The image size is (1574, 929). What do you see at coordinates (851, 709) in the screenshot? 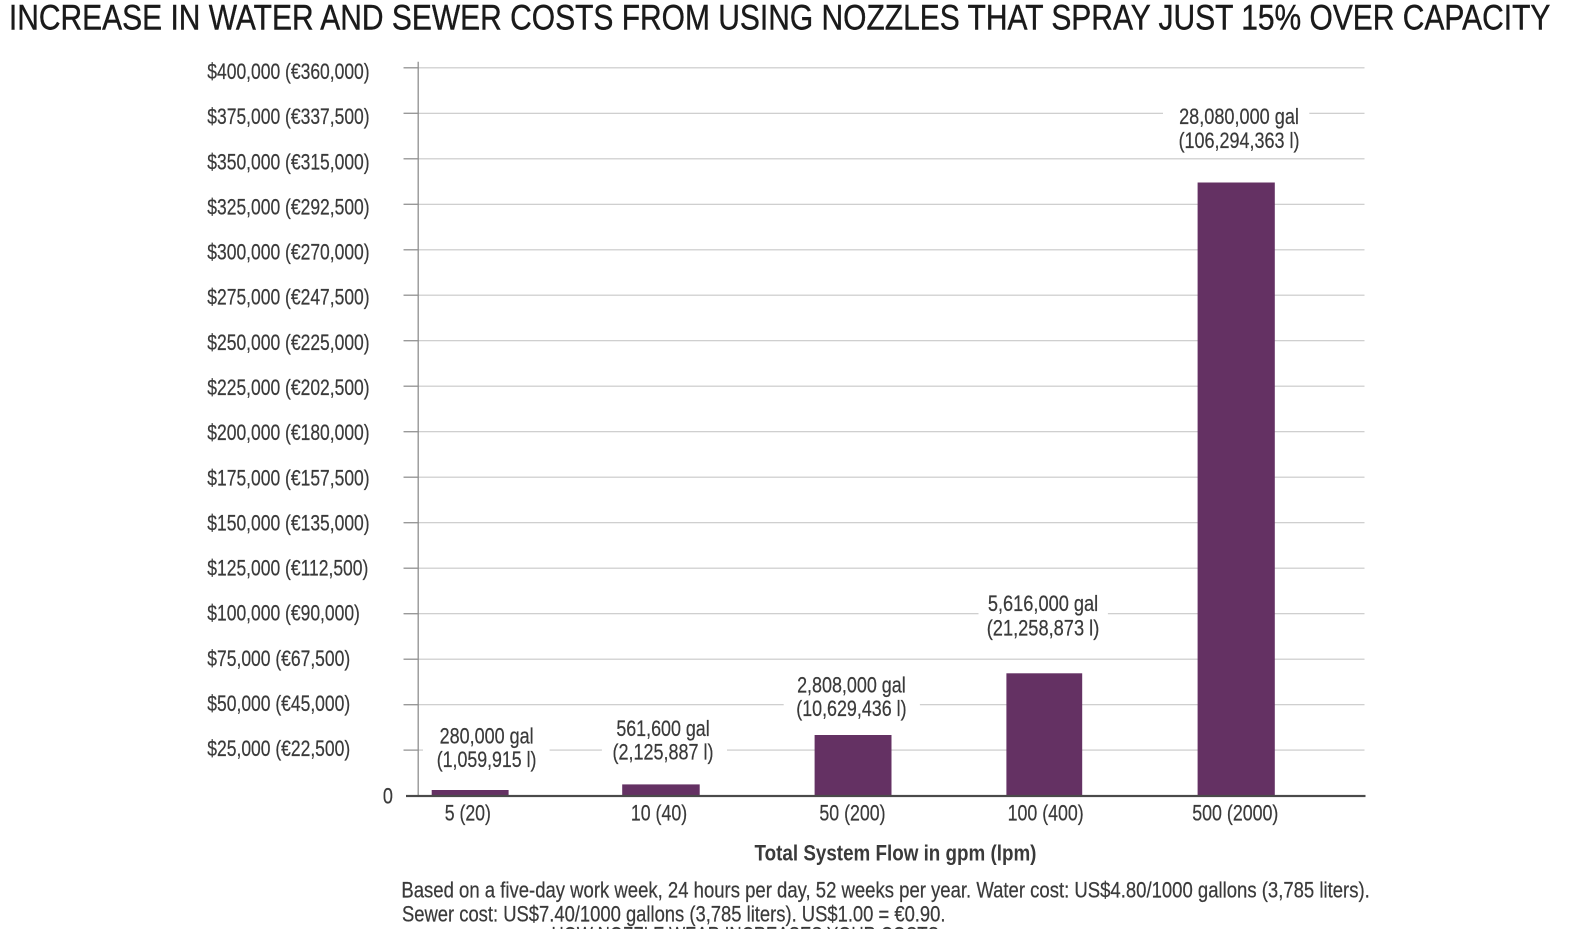
I see `svg-text: (10,629,436 l)` at bounding box center [851, 709].